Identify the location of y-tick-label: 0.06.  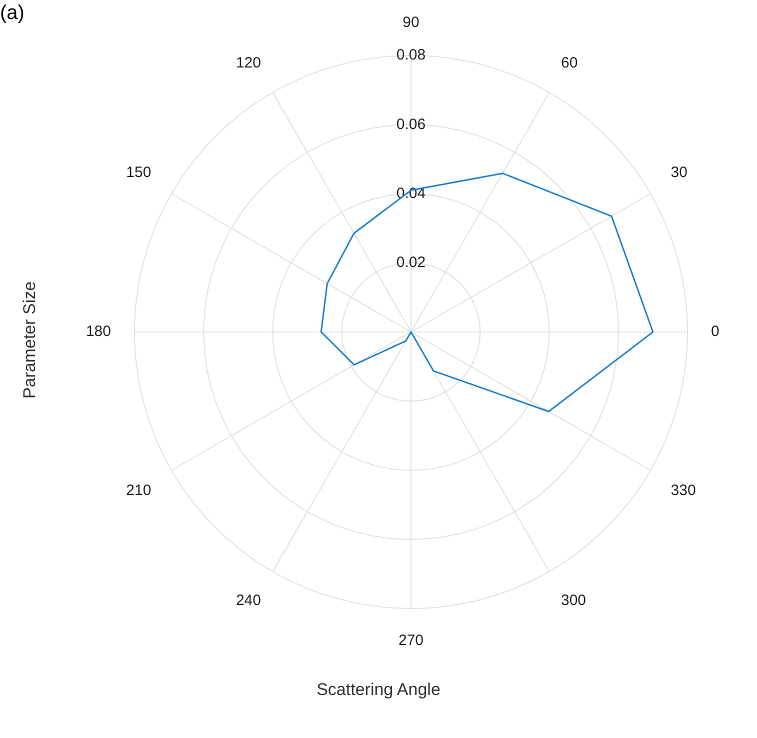
(411, 124).